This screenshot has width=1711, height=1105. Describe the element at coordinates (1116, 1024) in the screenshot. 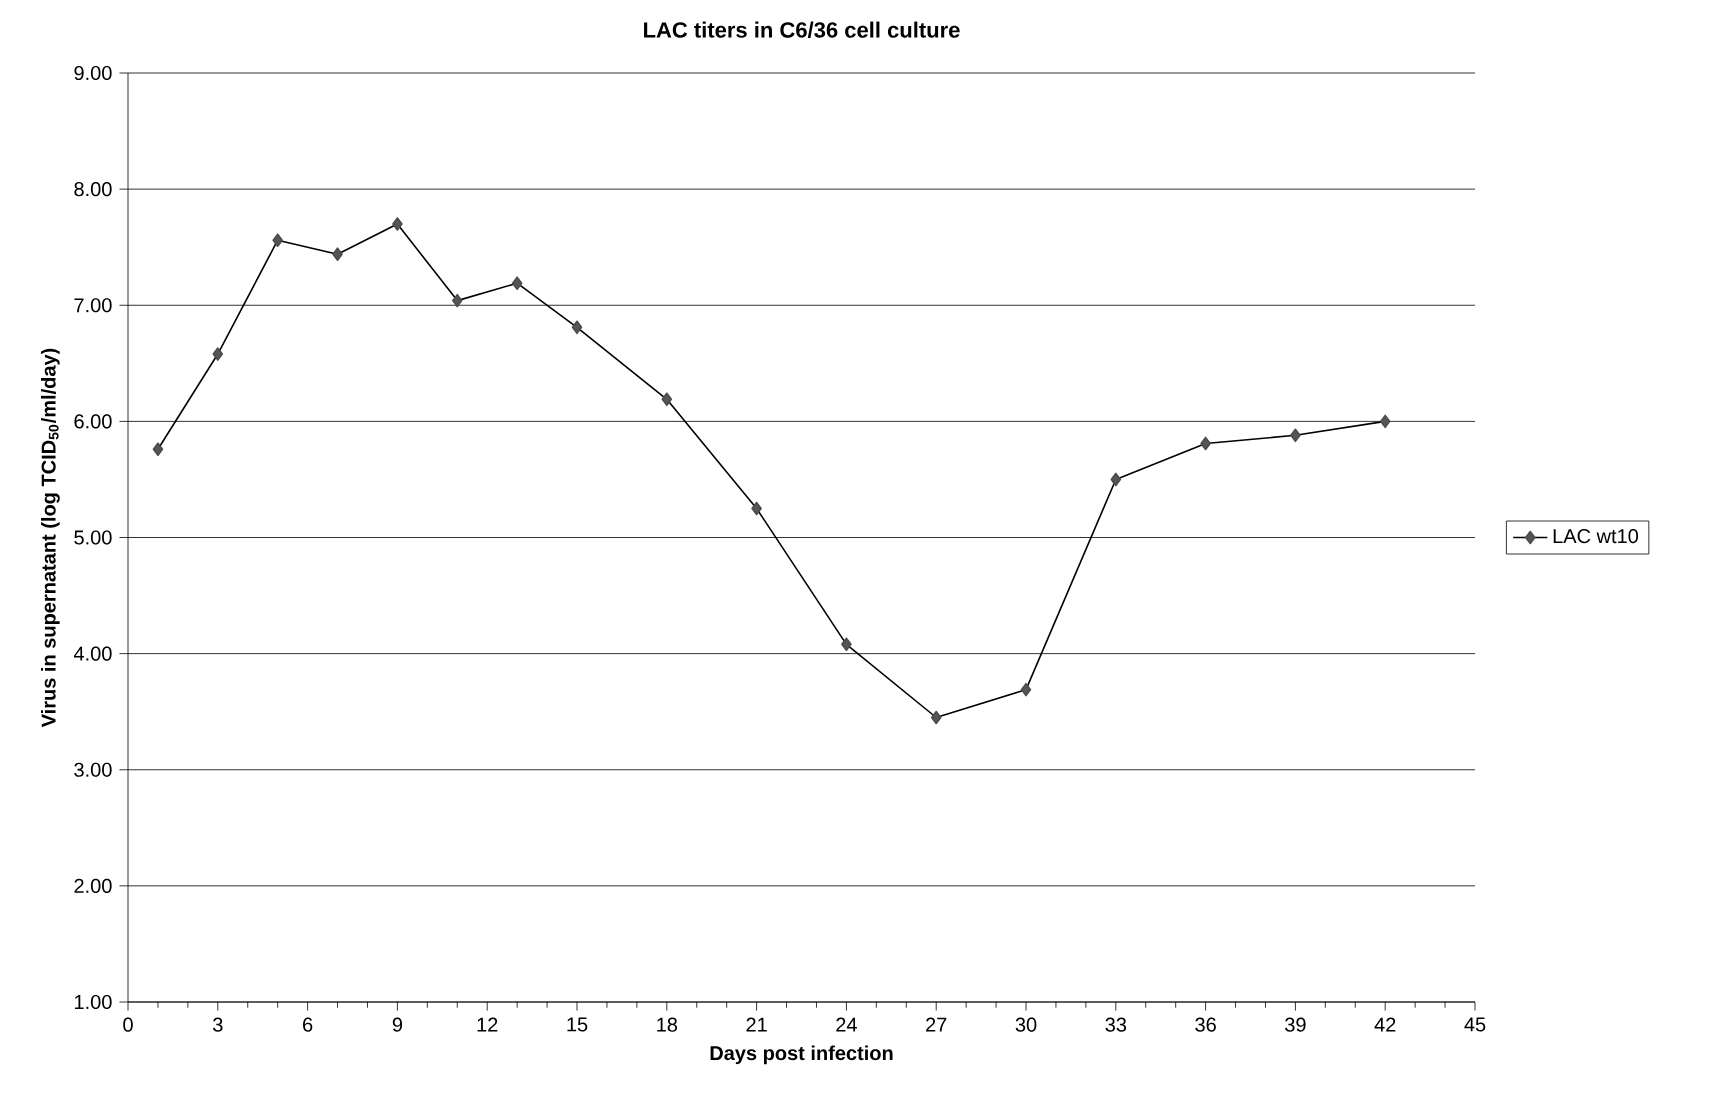

I see `x-tick-label: 33` at that location.